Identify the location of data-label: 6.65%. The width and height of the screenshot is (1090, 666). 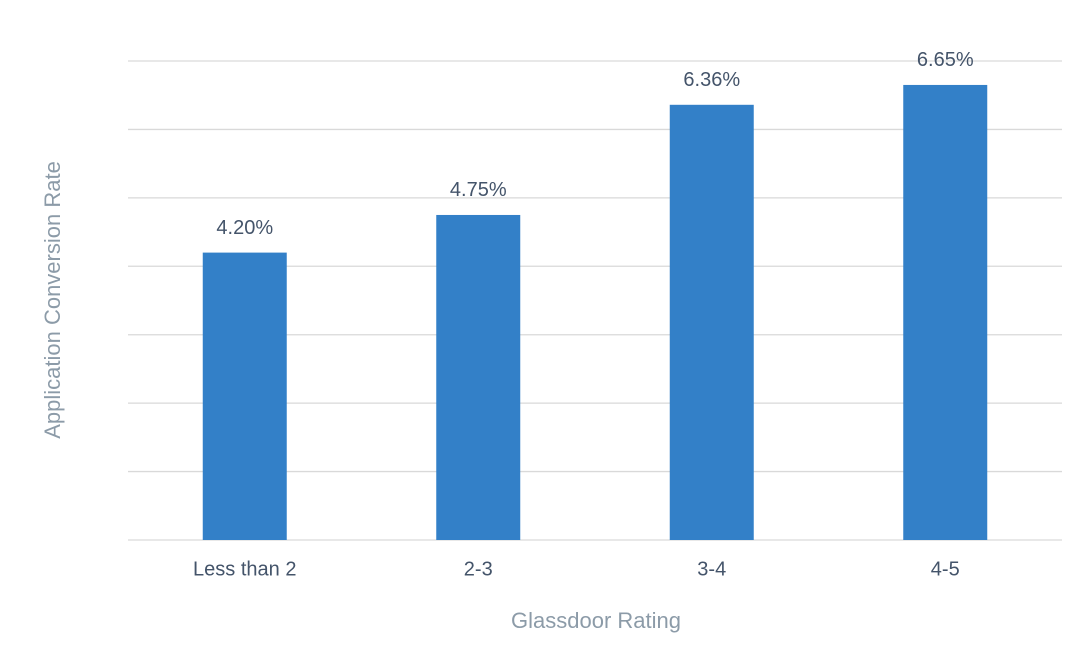
(945, 60).